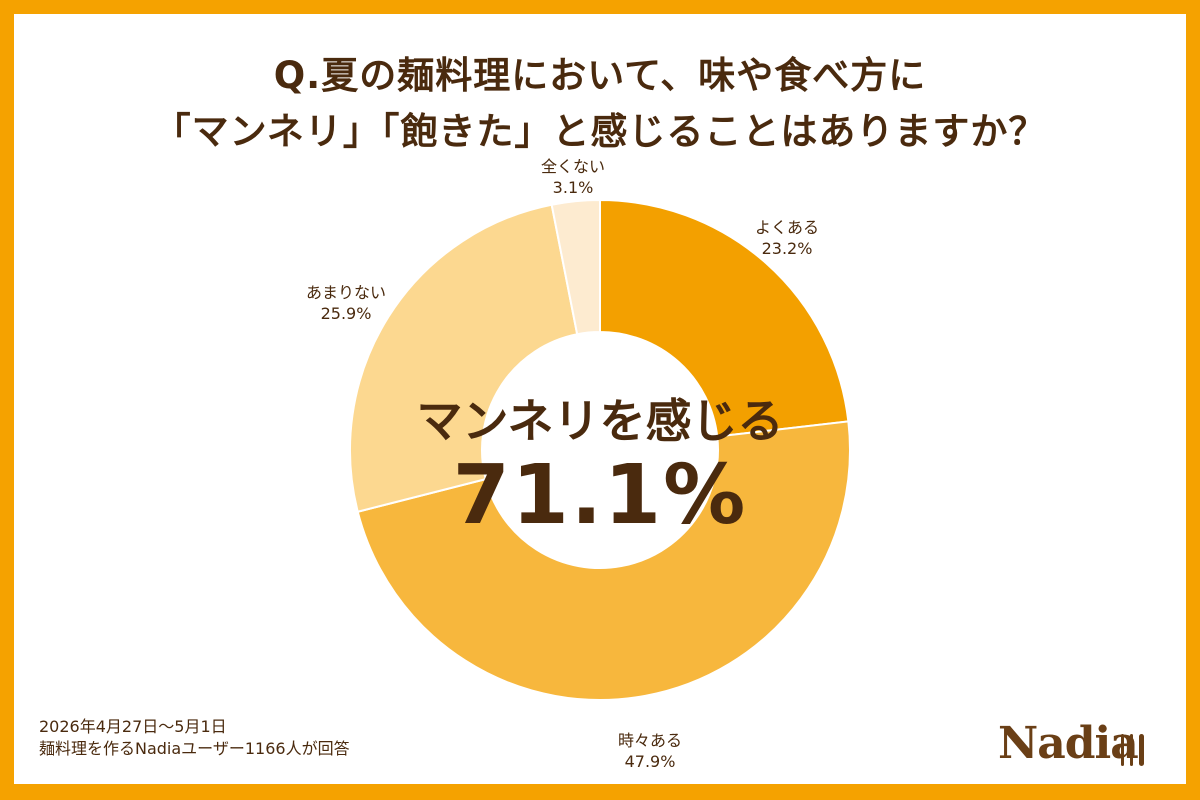 Image resolution: width=1200 pixels, height=800 pixels. What do you see at coordinates (650, 751) in the screenshot?
I see `slice-label-tokidoki-aru: 時々ある 47.9%` at bounding box center [650, 751].